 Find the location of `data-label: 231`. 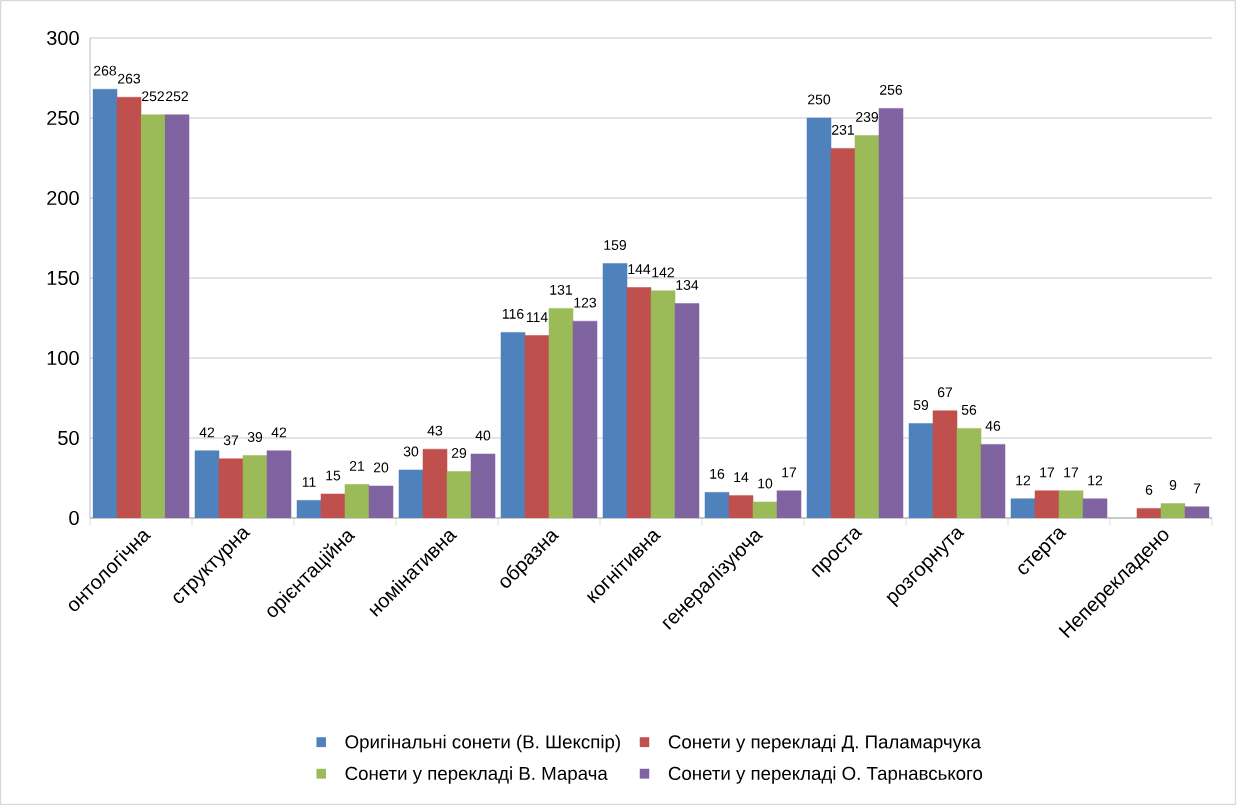

data-label: 231 is located at coordinates (843, 129).